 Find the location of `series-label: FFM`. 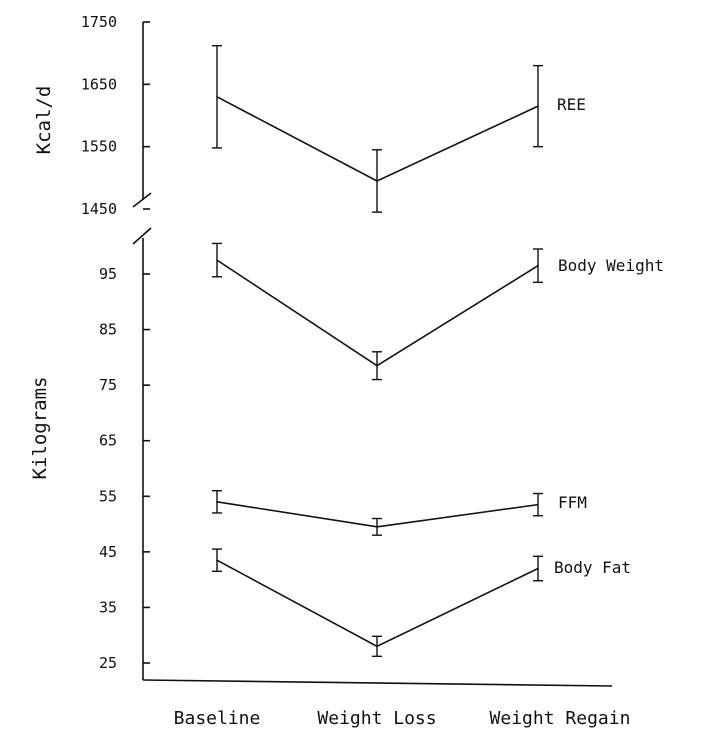

series-label: FFM is located at coordinates (572, 502).